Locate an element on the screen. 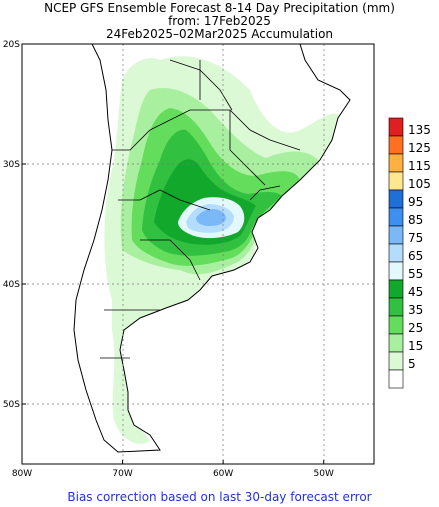  legend-label: 105 is located at coordinates (419, 184).